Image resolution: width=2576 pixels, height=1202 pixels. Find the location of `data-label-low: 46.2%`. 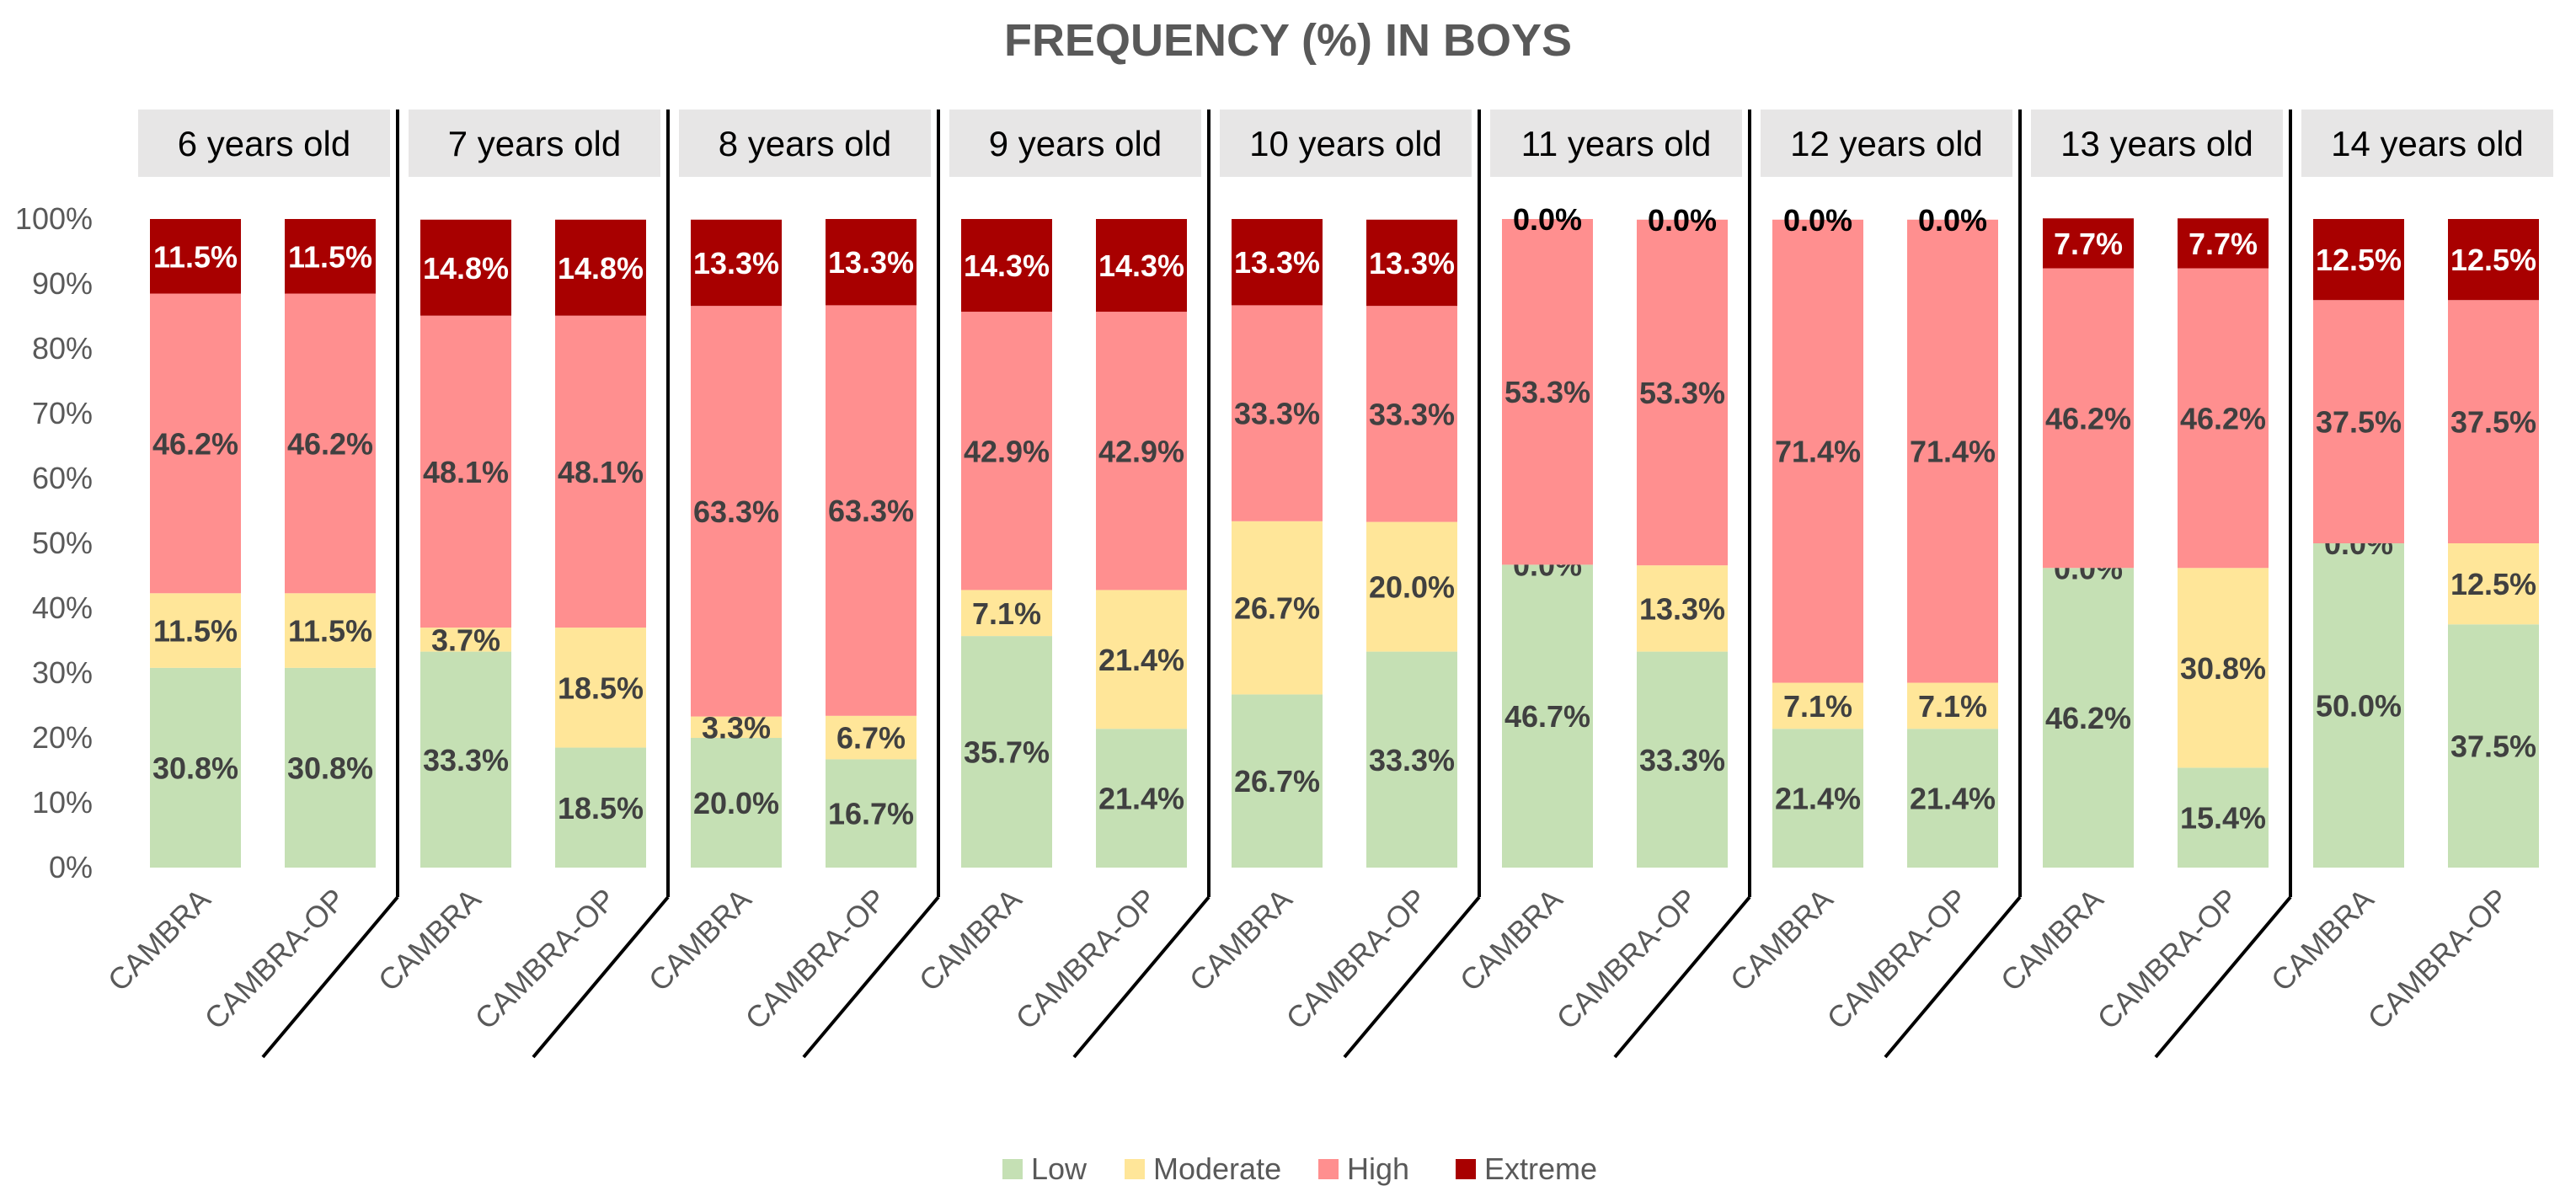

data-label-low: 46.2% is located at coordinates (2088, 718).